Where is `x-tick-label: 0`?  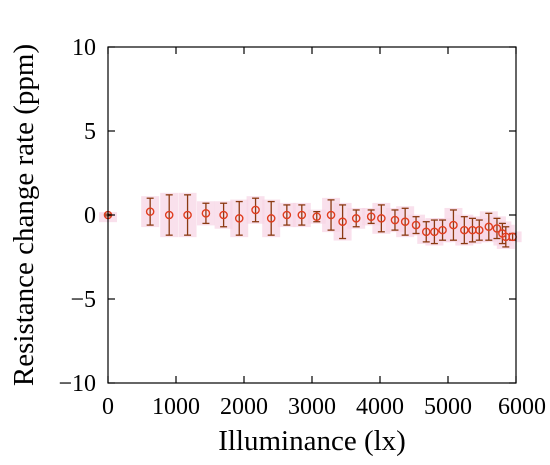 x-tick-label: 0 is located at coordinates (108, 407).